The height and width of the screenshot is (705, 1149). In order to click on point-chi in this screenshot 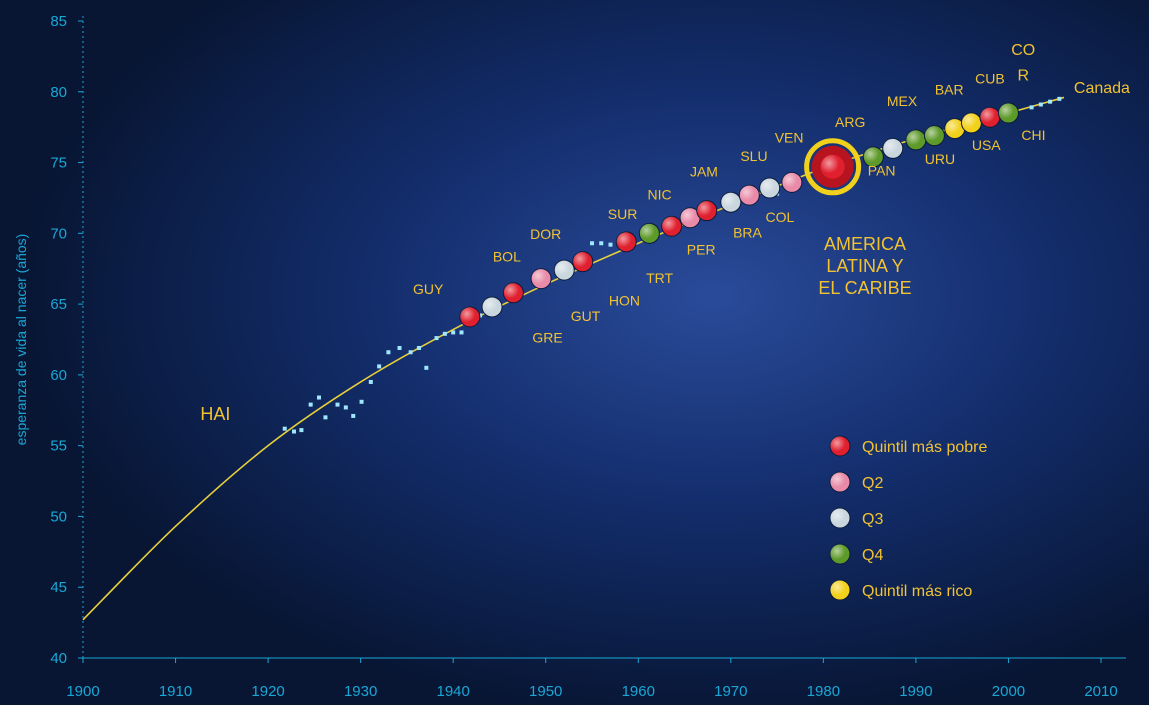, I will do `click(1008, 113)`.